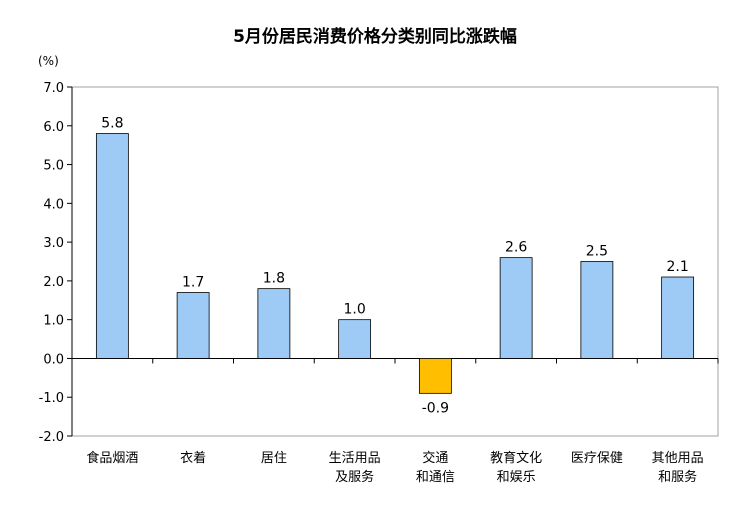  Describe the element at coordinates (435, 458) in the screenshot. I see `x-tick-label: 交通` at that location.